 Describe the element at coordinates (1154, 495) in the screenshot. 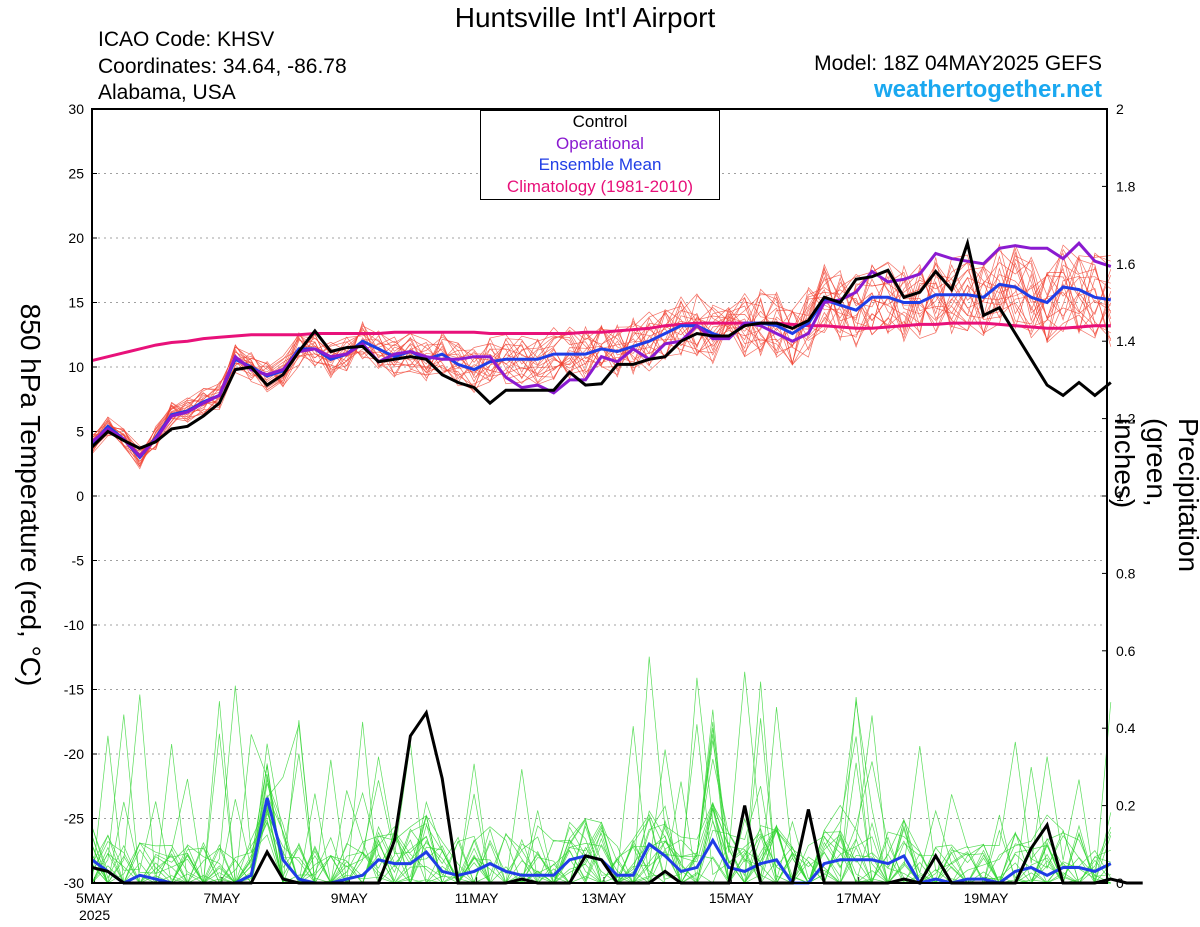

I see `y-axis-label-right: 6-hour Precipitation (green, inches)` at that location.